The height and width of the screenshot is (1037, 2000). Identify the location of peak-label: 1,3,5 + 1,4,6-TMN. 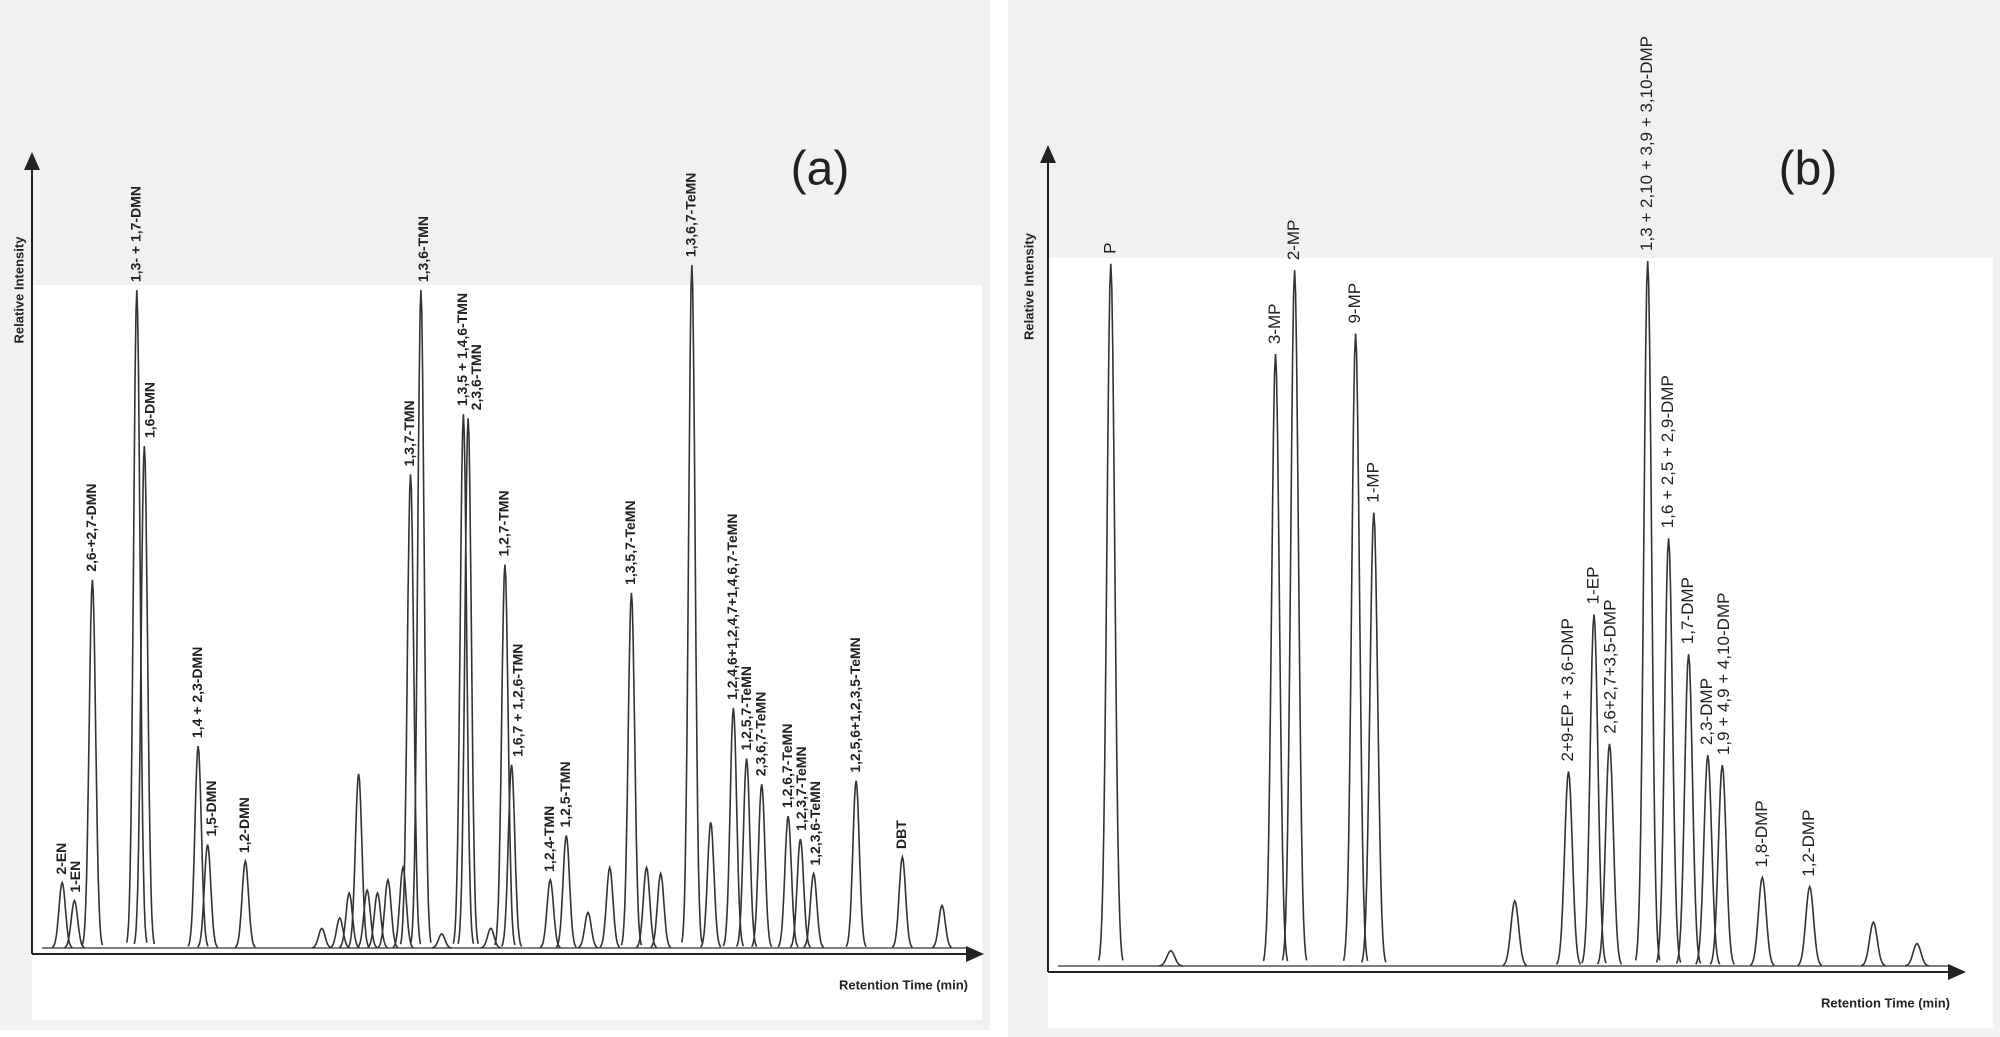
(462, 349).